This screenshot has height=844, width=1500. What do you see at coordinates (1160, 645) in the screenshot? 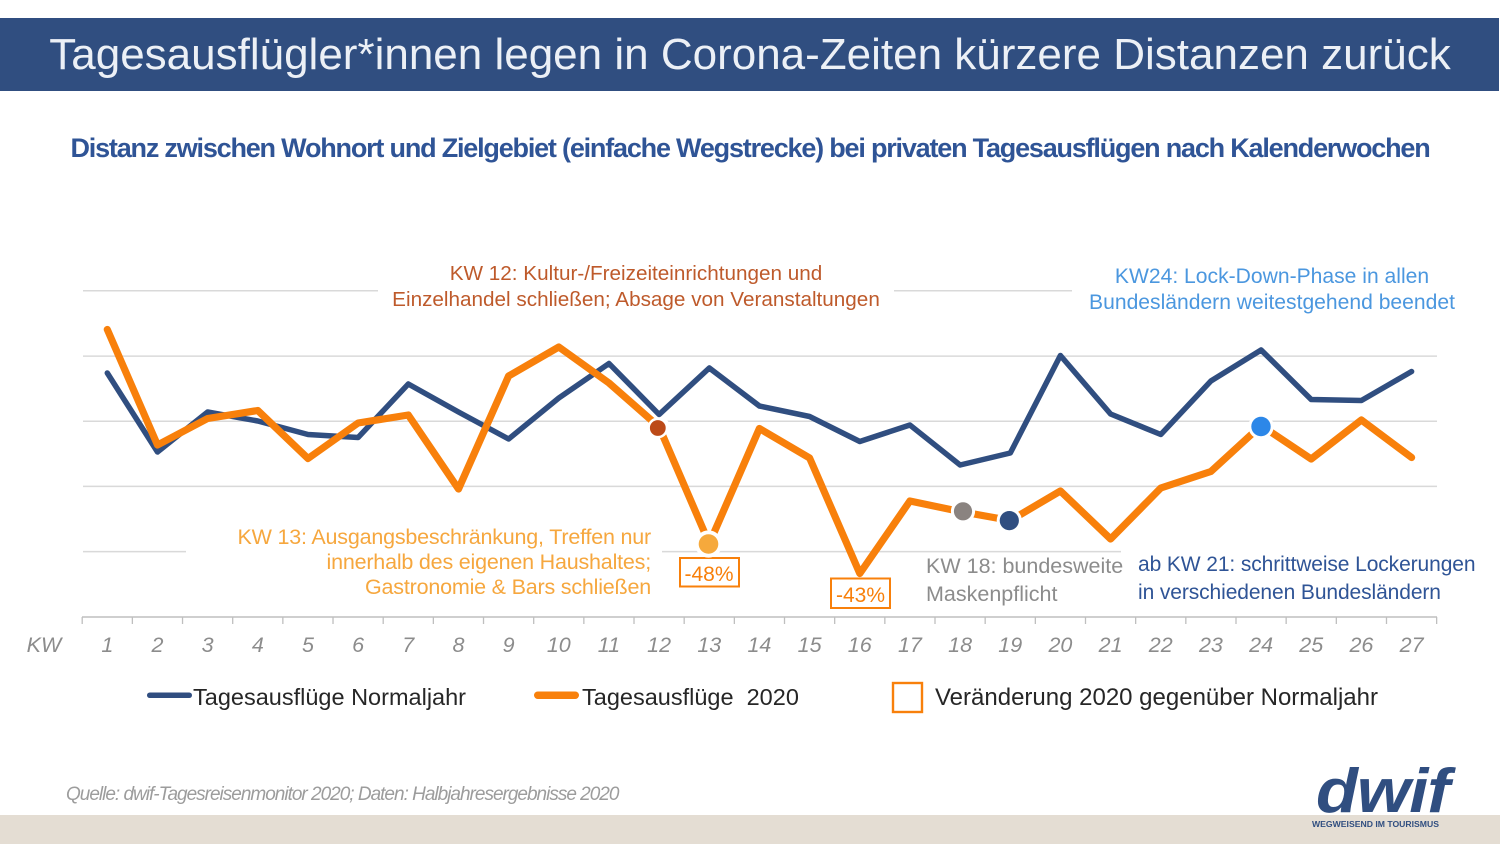
I see `svg-text: 22` at bounding box center [1160, 645].